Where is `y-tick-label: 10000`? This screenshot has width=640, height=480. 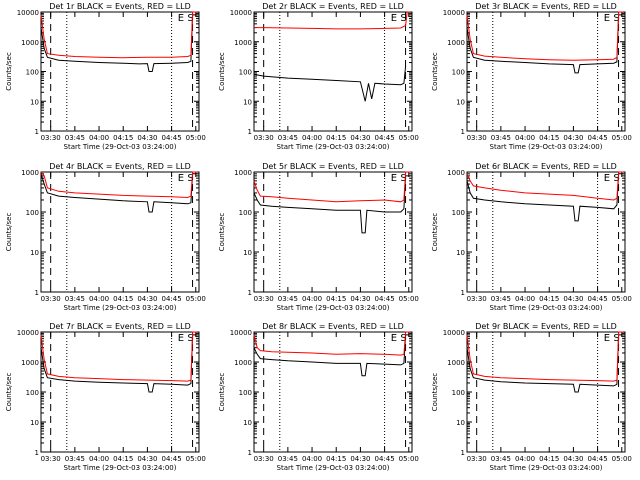
y-tick-label: 10000 is located at coordinates (28, 333).